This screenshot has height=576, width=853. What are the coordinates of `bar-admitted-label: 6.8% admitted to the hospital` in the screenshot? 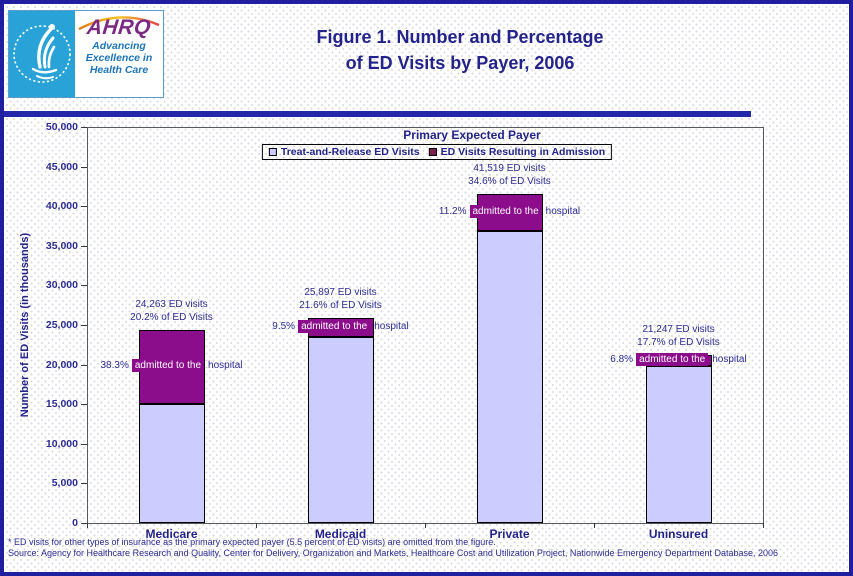 It's located at (679, 359).